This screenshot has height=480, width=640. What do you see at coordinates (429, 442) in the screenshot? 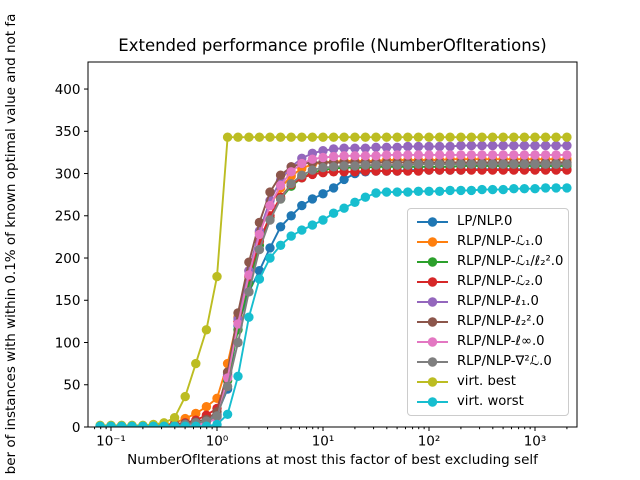
I see `x-tick-label: 10²` at bounding box center [429, 442].